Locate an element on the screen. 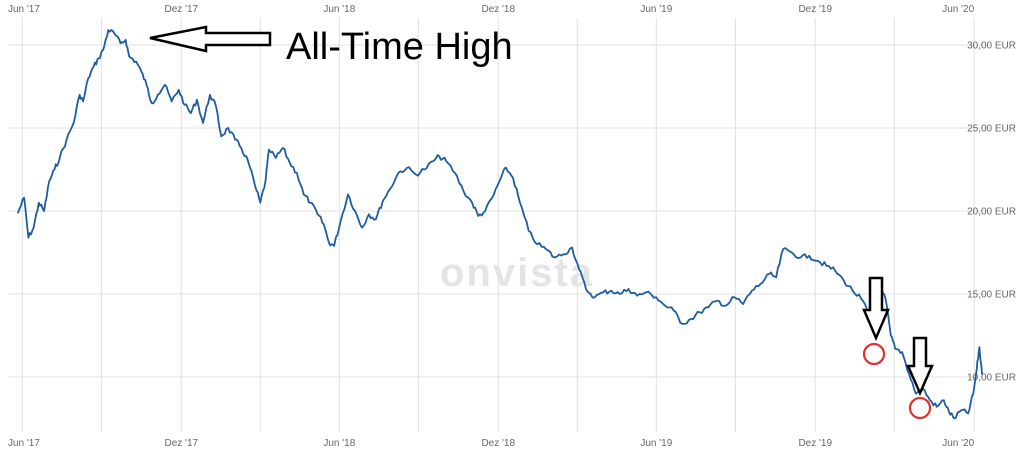 Image resolution: width=1024 pixels, height=459 pixels. y-tick-label: 10,00 EUR is located at coordinates (991, 378).